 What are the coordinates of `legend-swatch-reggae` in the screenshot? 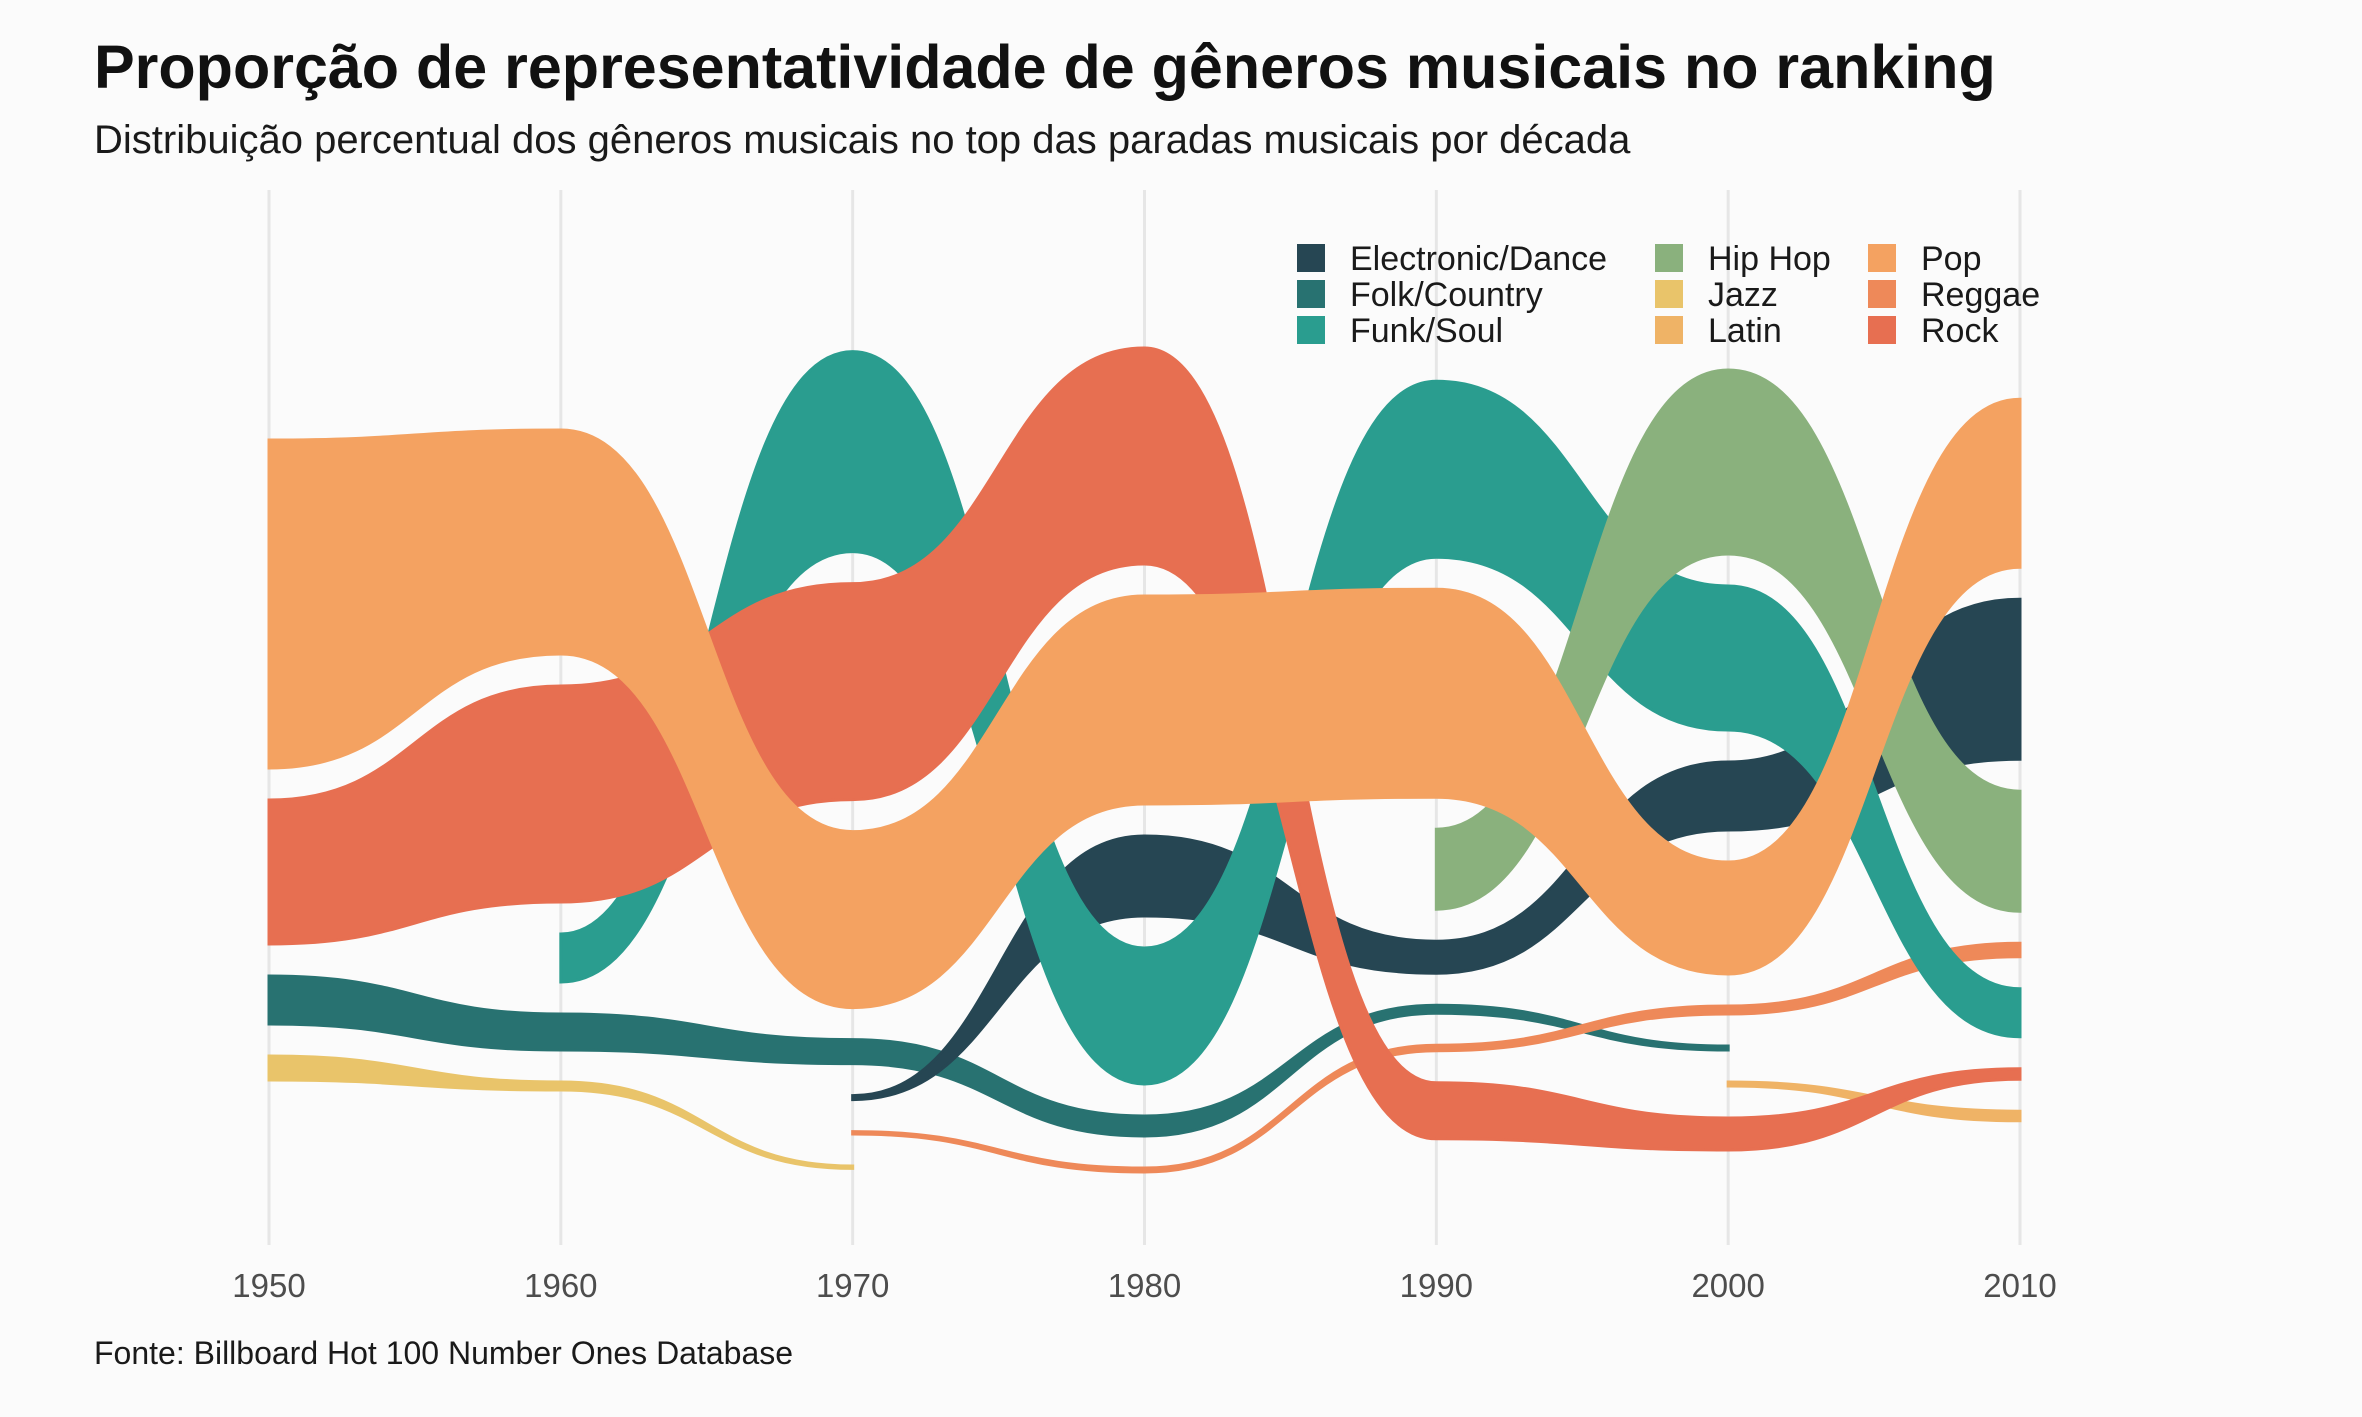 It's located at (1882, 294).